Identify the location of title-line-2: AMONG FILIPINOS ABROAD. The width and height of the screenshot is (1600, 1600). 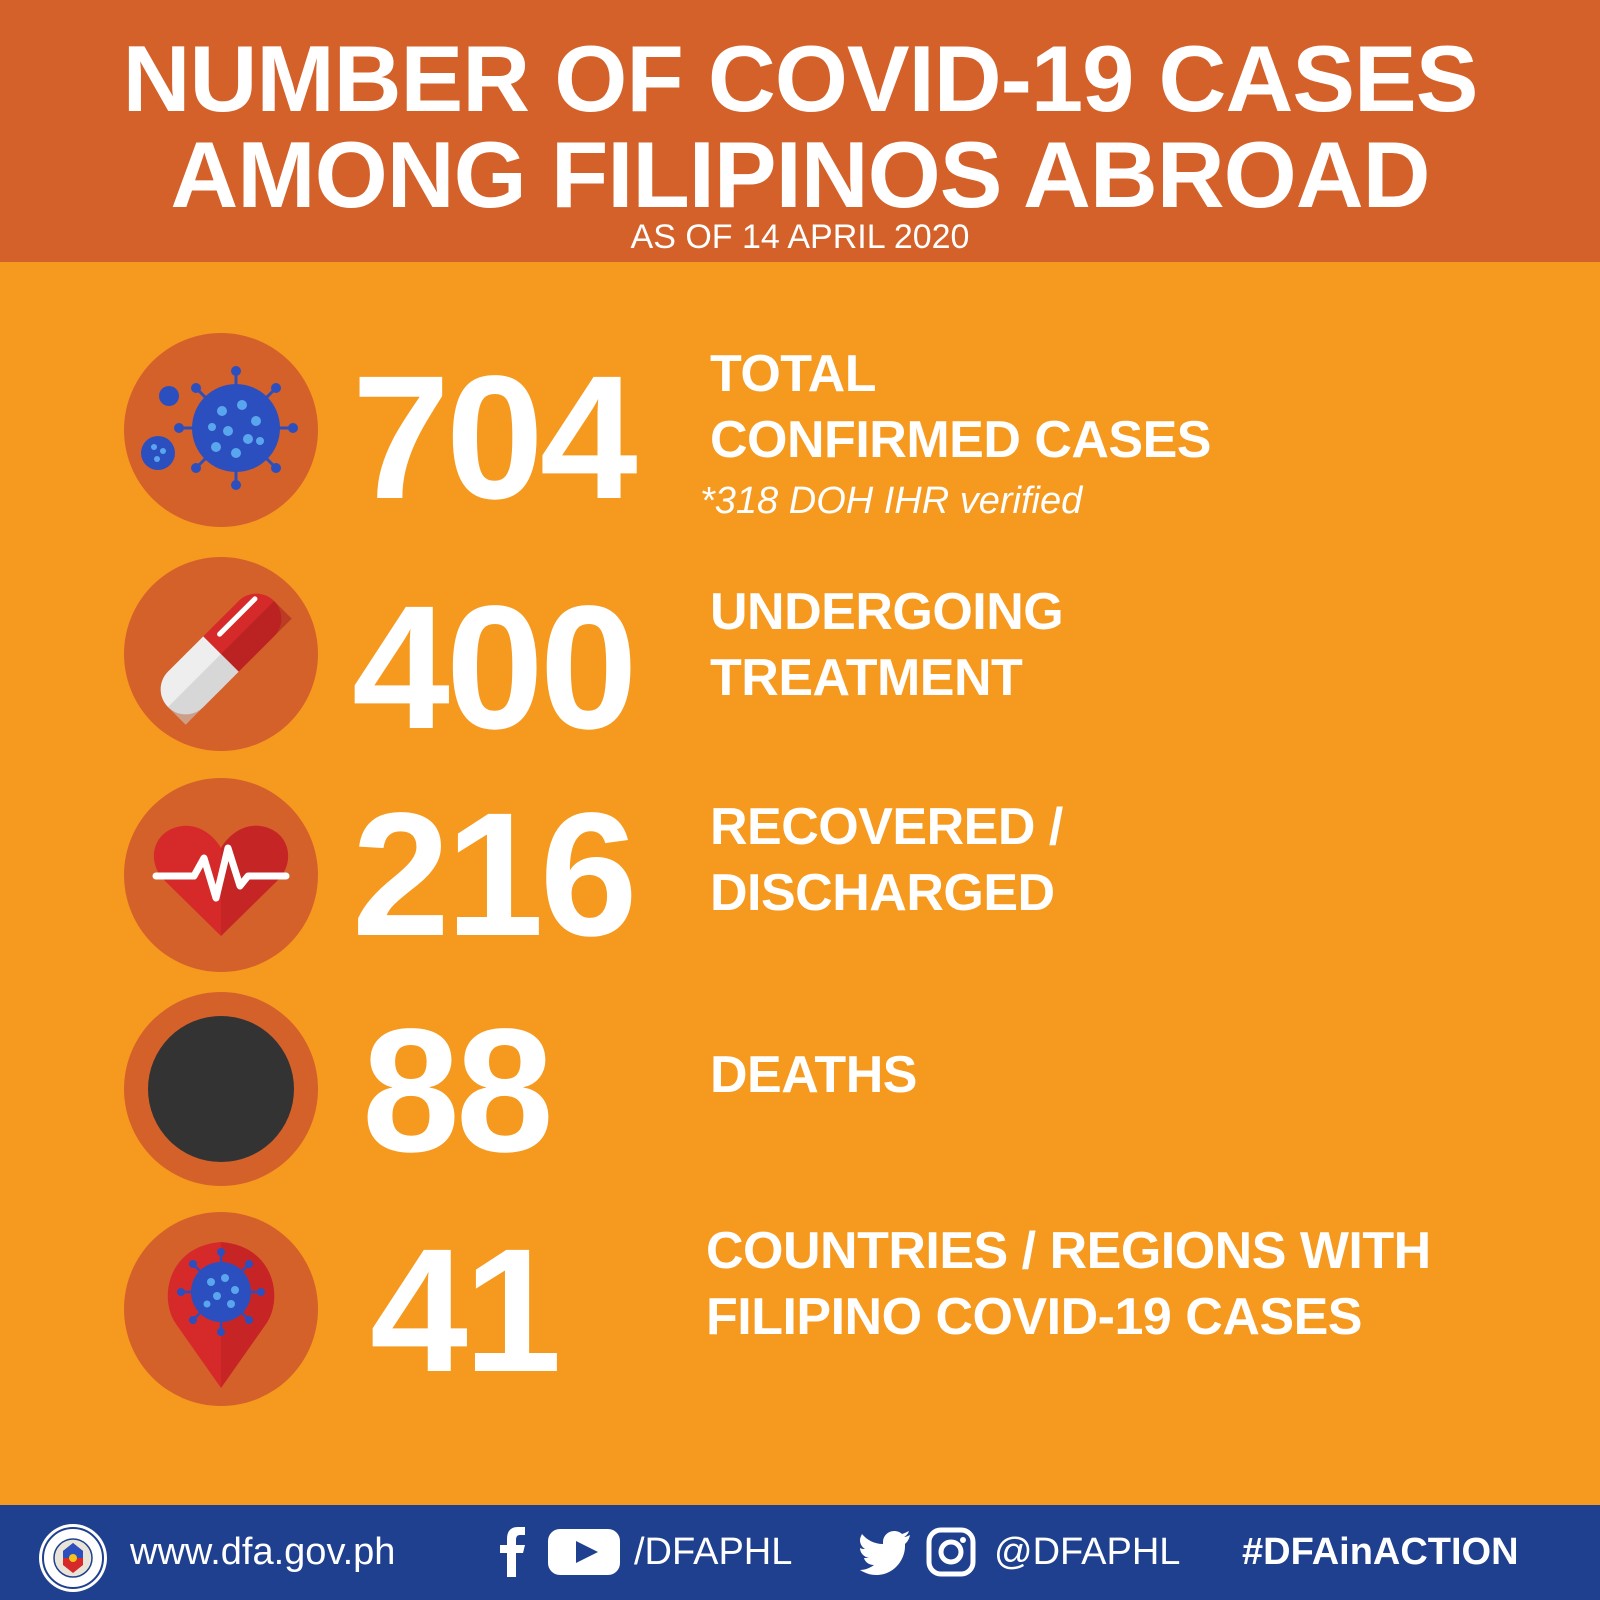
(800, 174).